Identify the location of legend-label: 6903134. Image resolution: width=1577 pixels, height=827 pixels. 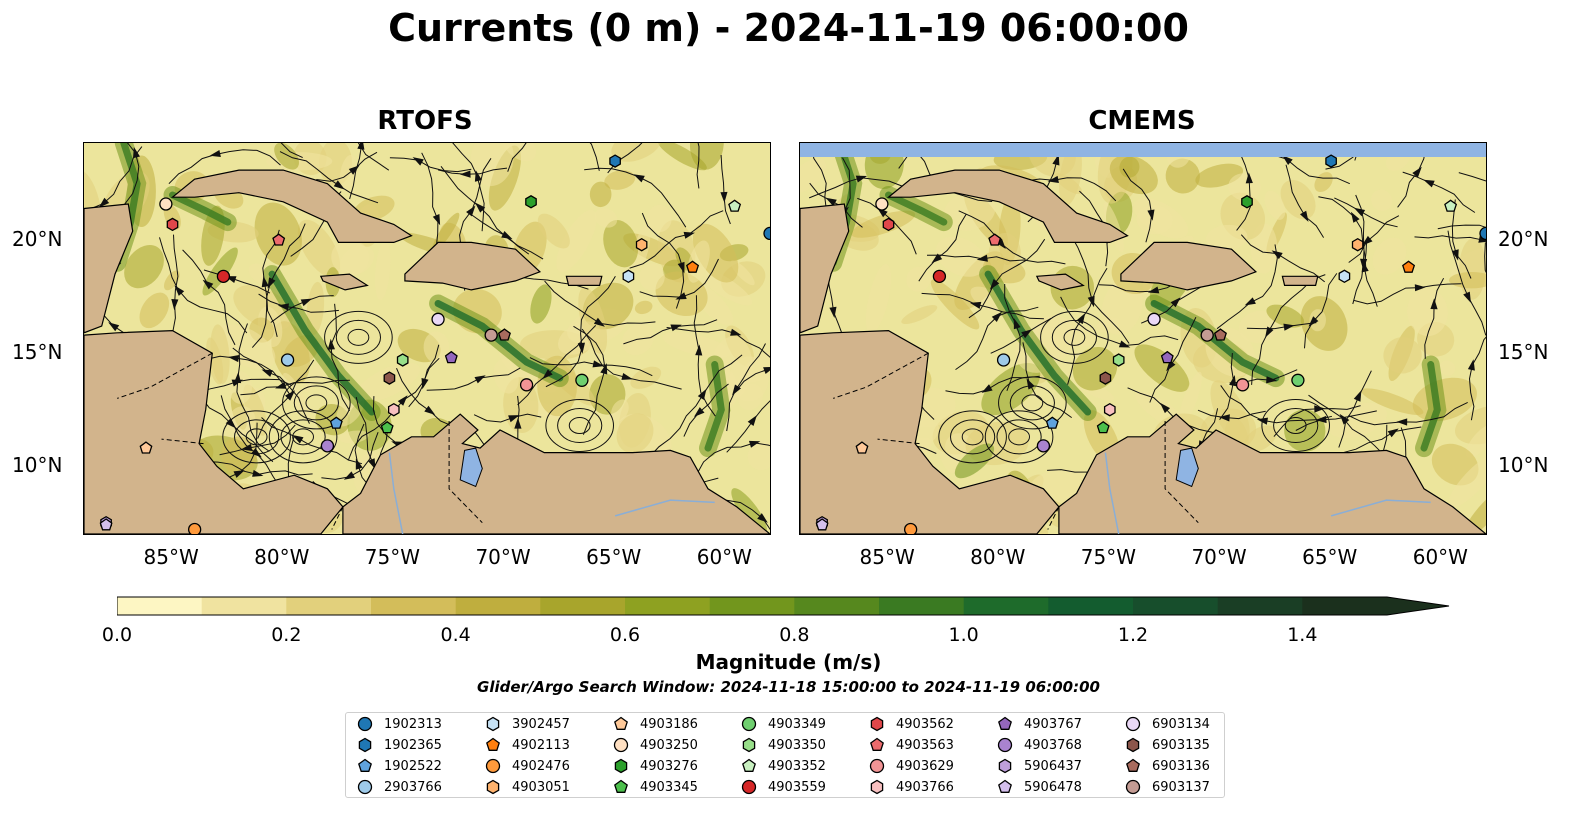
(1181, 724).